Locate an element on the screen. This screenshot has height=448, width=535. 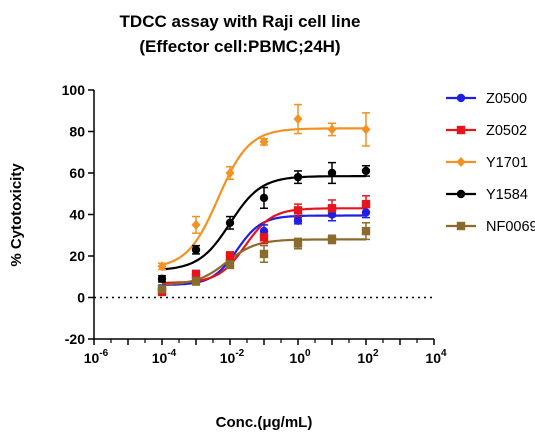
legend-item-nf0069: NF0069 is located at coordinates (490, 227).